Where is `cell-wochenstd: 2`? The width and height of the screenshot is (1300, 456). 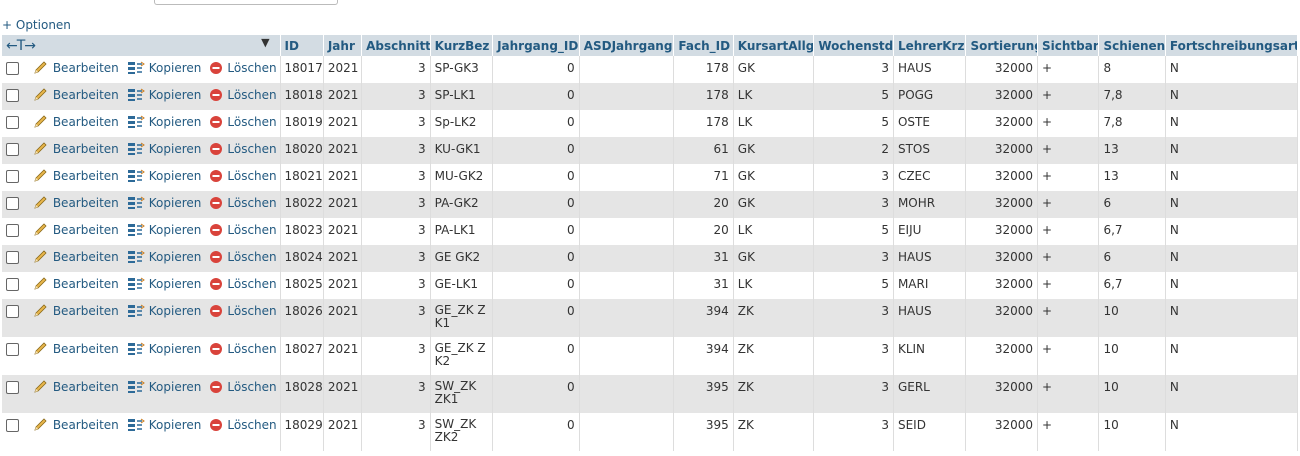 cell-wochenstd: 2 is located at coordinates (853, 150).